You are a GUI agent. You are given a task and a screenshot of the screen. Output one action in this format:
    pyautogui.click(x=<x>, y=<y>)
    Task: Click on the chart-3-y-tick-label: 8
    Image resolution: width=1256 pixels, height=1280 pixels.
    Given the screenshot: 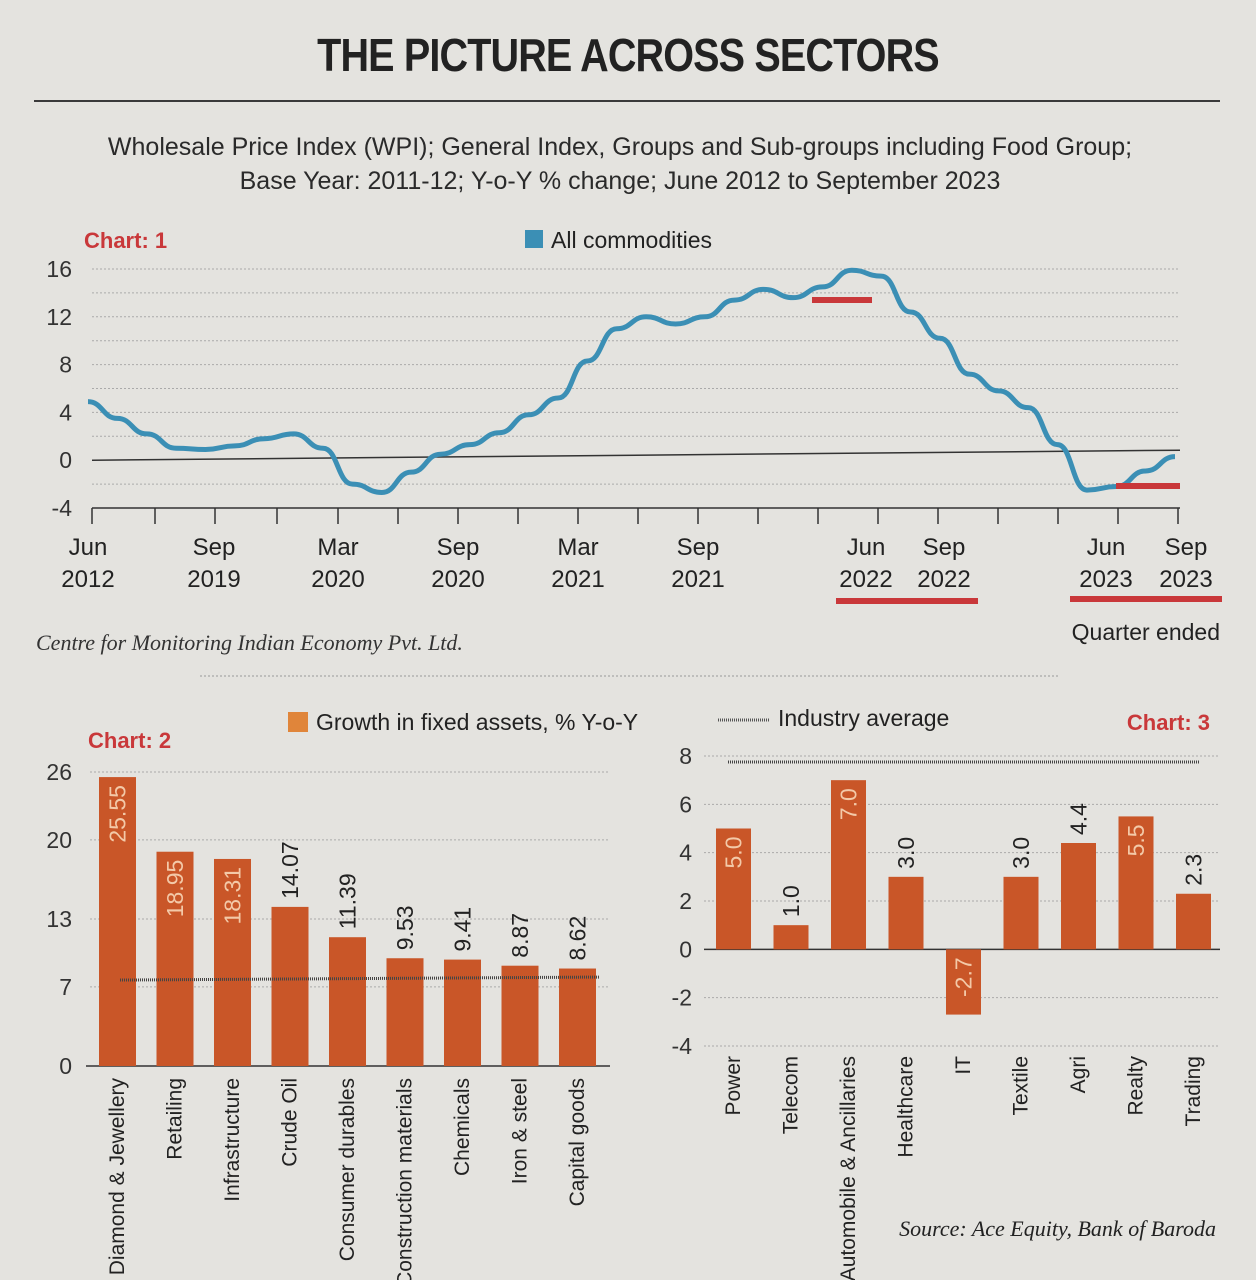 What is the action you would take?
    pyautogui.click(x=685, y=756)
    